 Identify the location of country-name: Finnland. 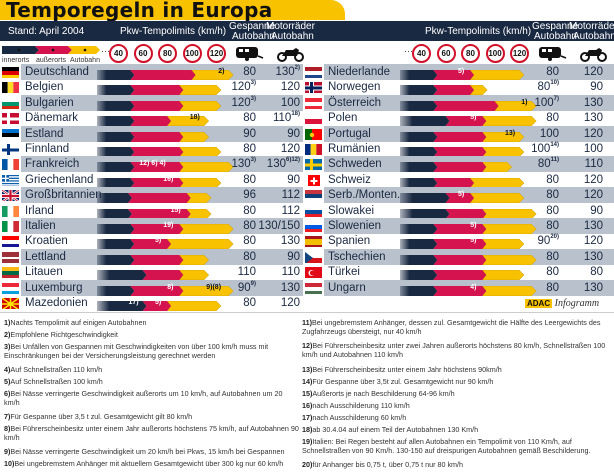
(47, 149).